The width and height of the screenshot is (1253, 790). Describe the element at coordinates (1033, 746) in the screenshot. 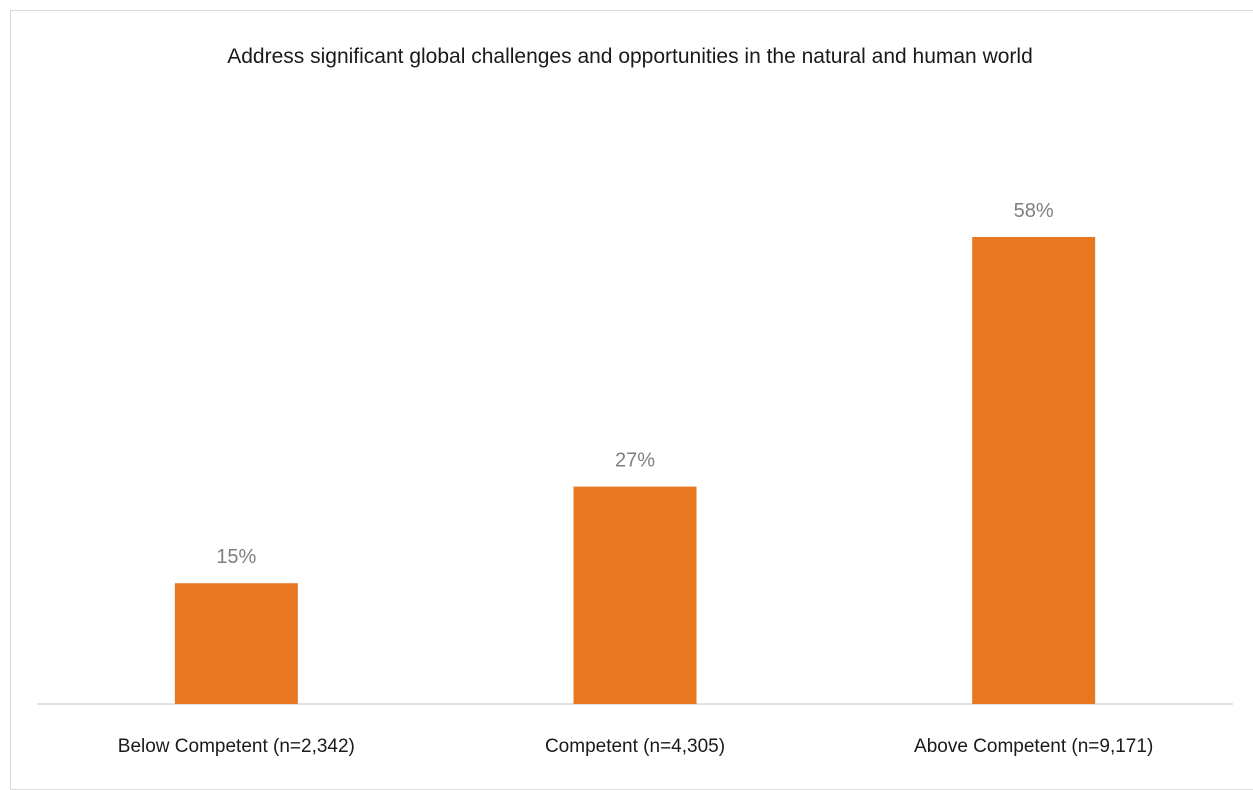

I see `x-tick-label: Above Competent (n=9,171)` at that location.